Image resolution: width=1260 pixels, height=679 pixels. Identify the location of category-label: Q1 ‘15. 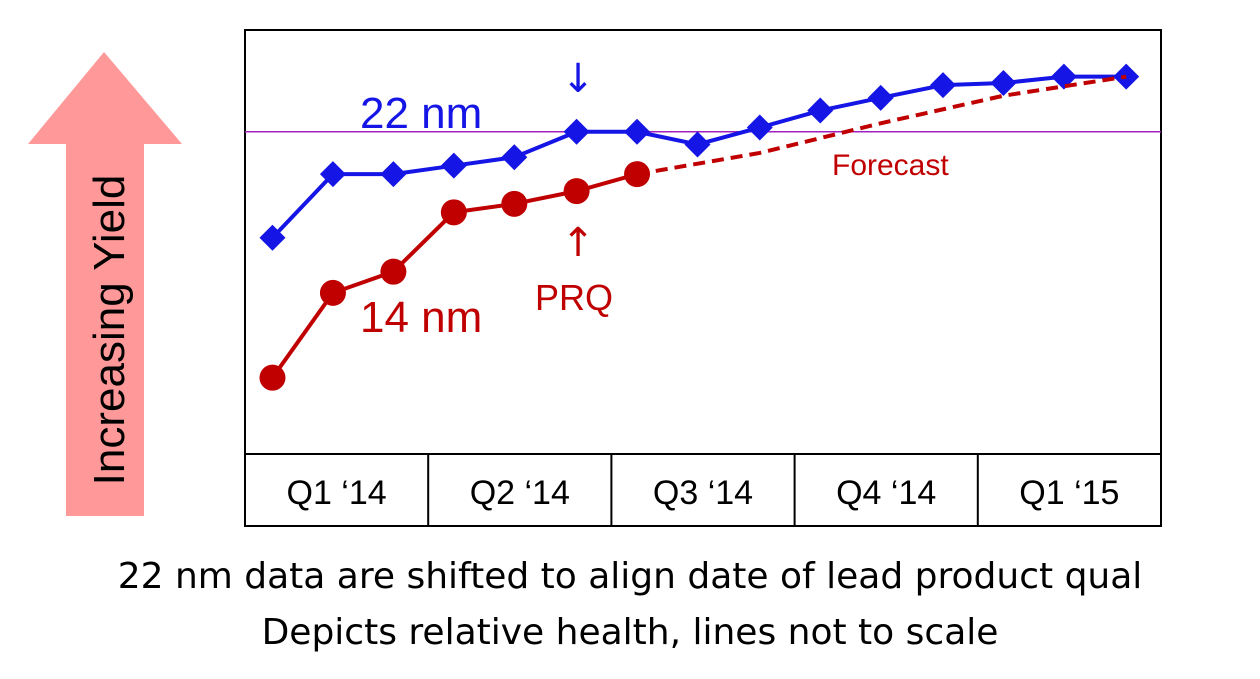
(1069, 493).